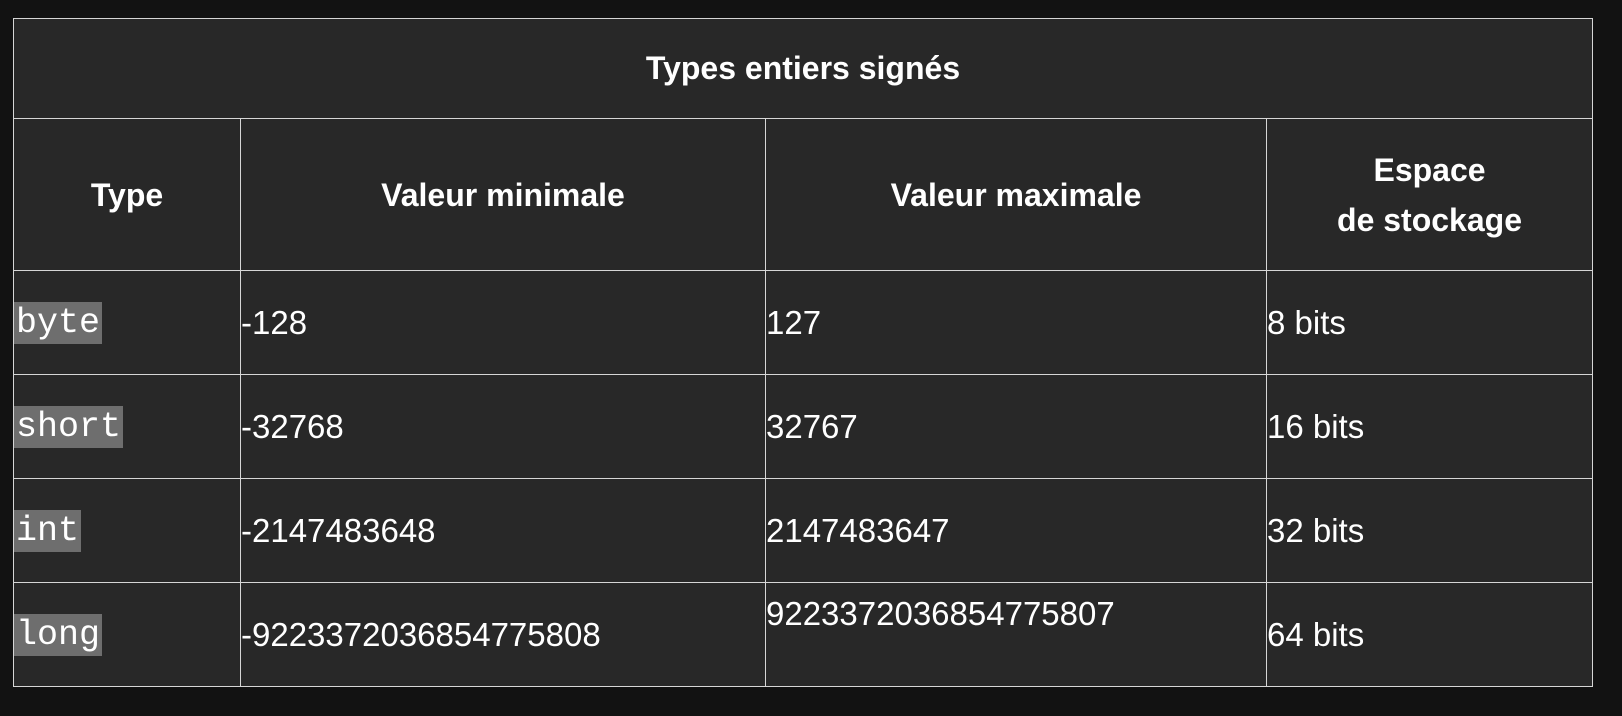 This screenshot has height=716, width=1622. Describe the element at coordinates (503, 530) in the screenshot. I see `min-value-cell: -2147483648` at that location.